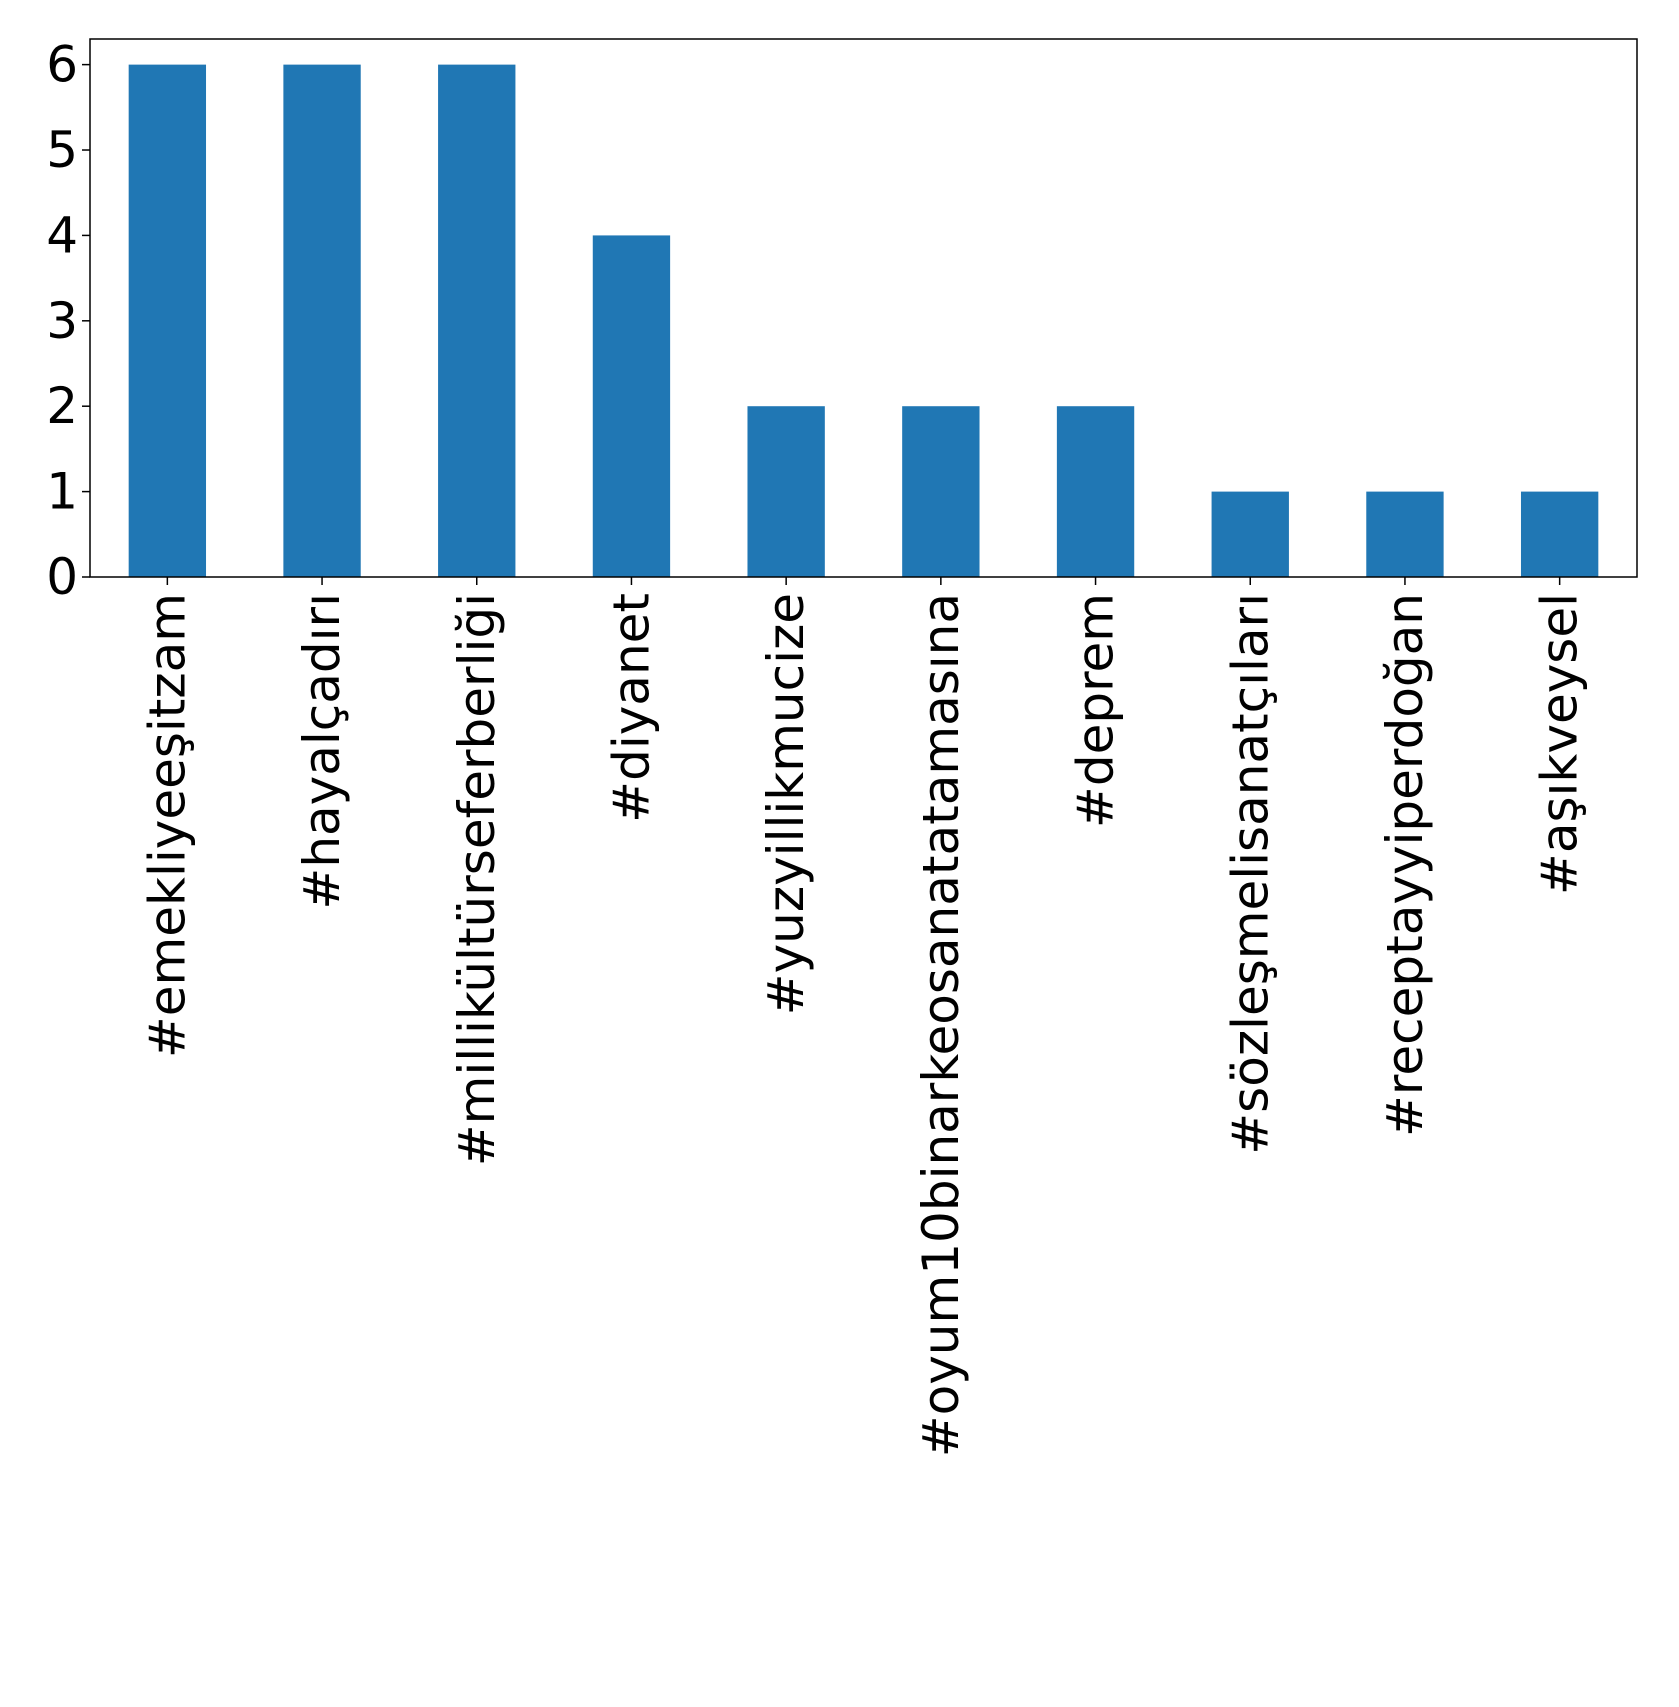  I want to click on y-tick-label: 3, so click(62, 321).